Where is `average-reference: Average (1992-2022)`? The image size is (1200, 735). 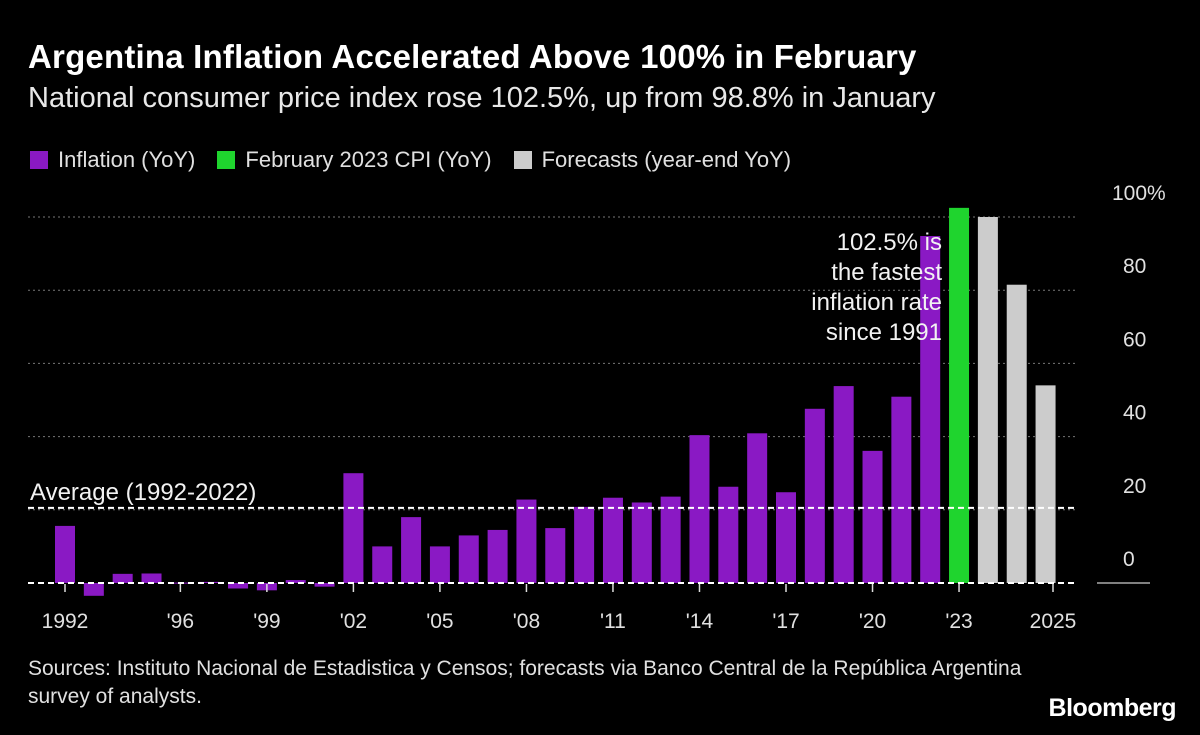
average-reference: Average (1992-2022) is located at coordinates (589, 531).